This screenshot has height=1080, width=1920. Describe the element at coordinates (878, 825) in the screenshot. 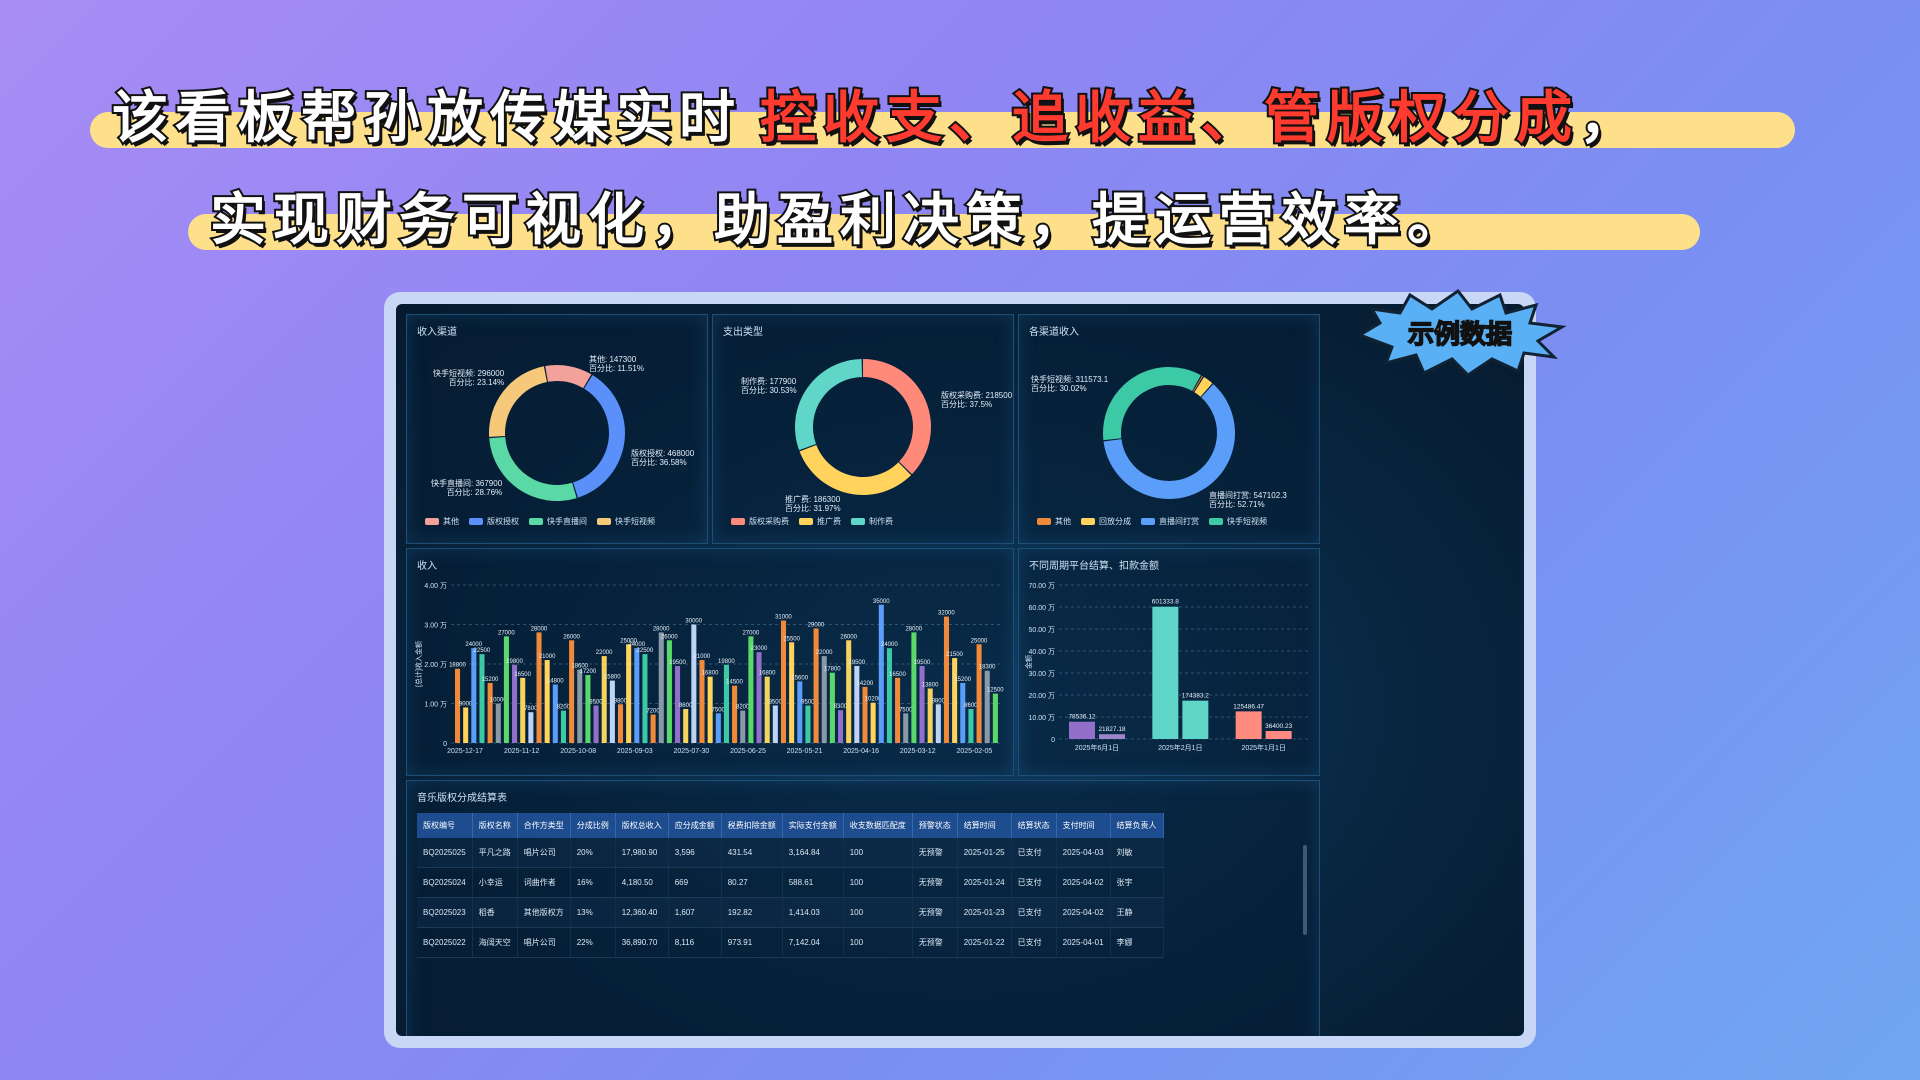

I see `column-header: 收支数据匹配度` at that location.